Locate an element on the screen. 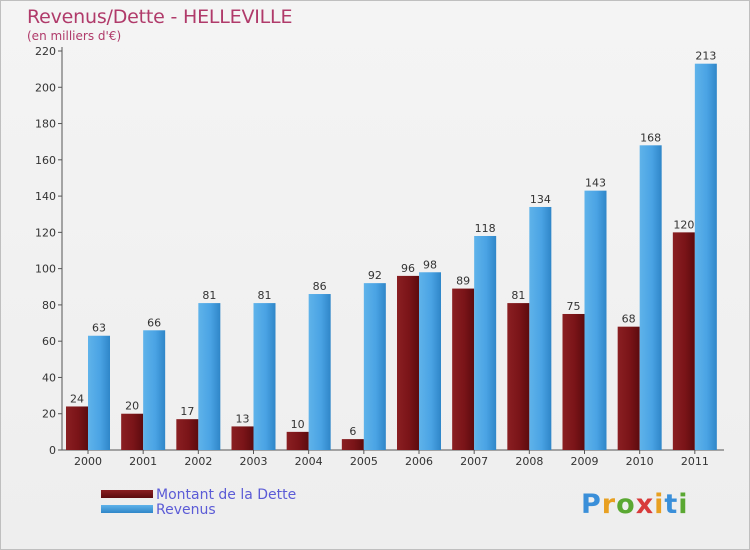  data-label-revenus: 213 is located at coordinates (705, 56).